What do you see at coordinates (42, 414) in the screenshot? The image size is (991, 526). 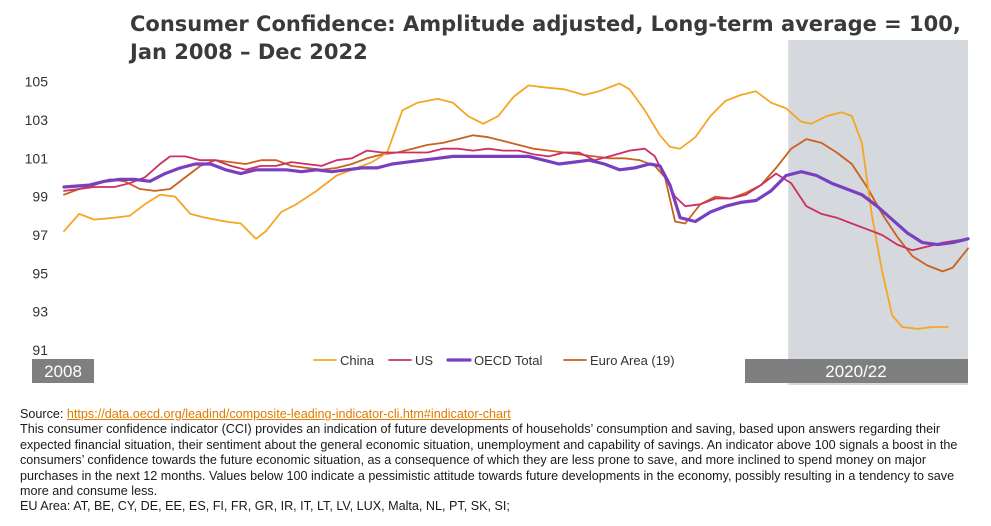 I see `source-label: Source:` at bounding box center [42, 414].